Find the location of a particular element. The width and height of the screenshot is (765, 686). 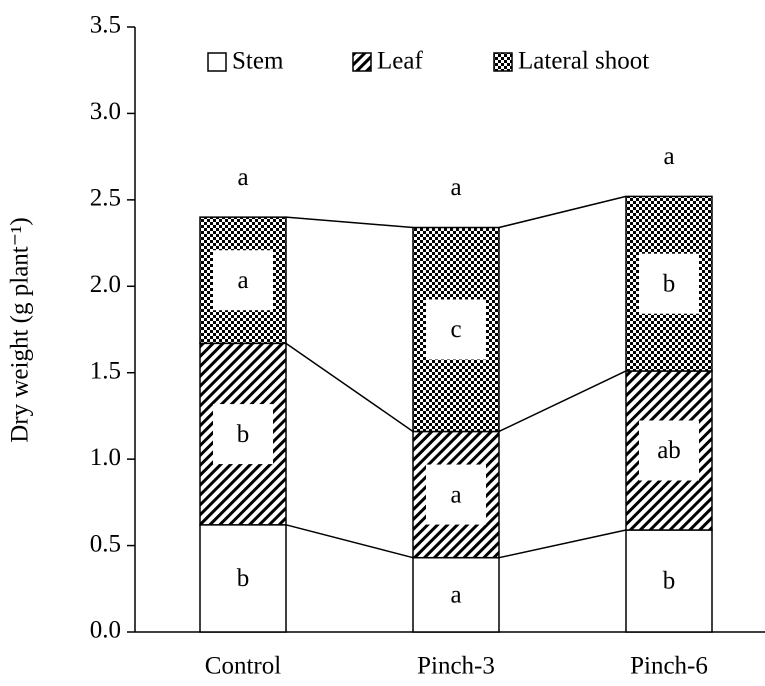

y-tick-label: 2.0 is located at coordinates (105, 284).